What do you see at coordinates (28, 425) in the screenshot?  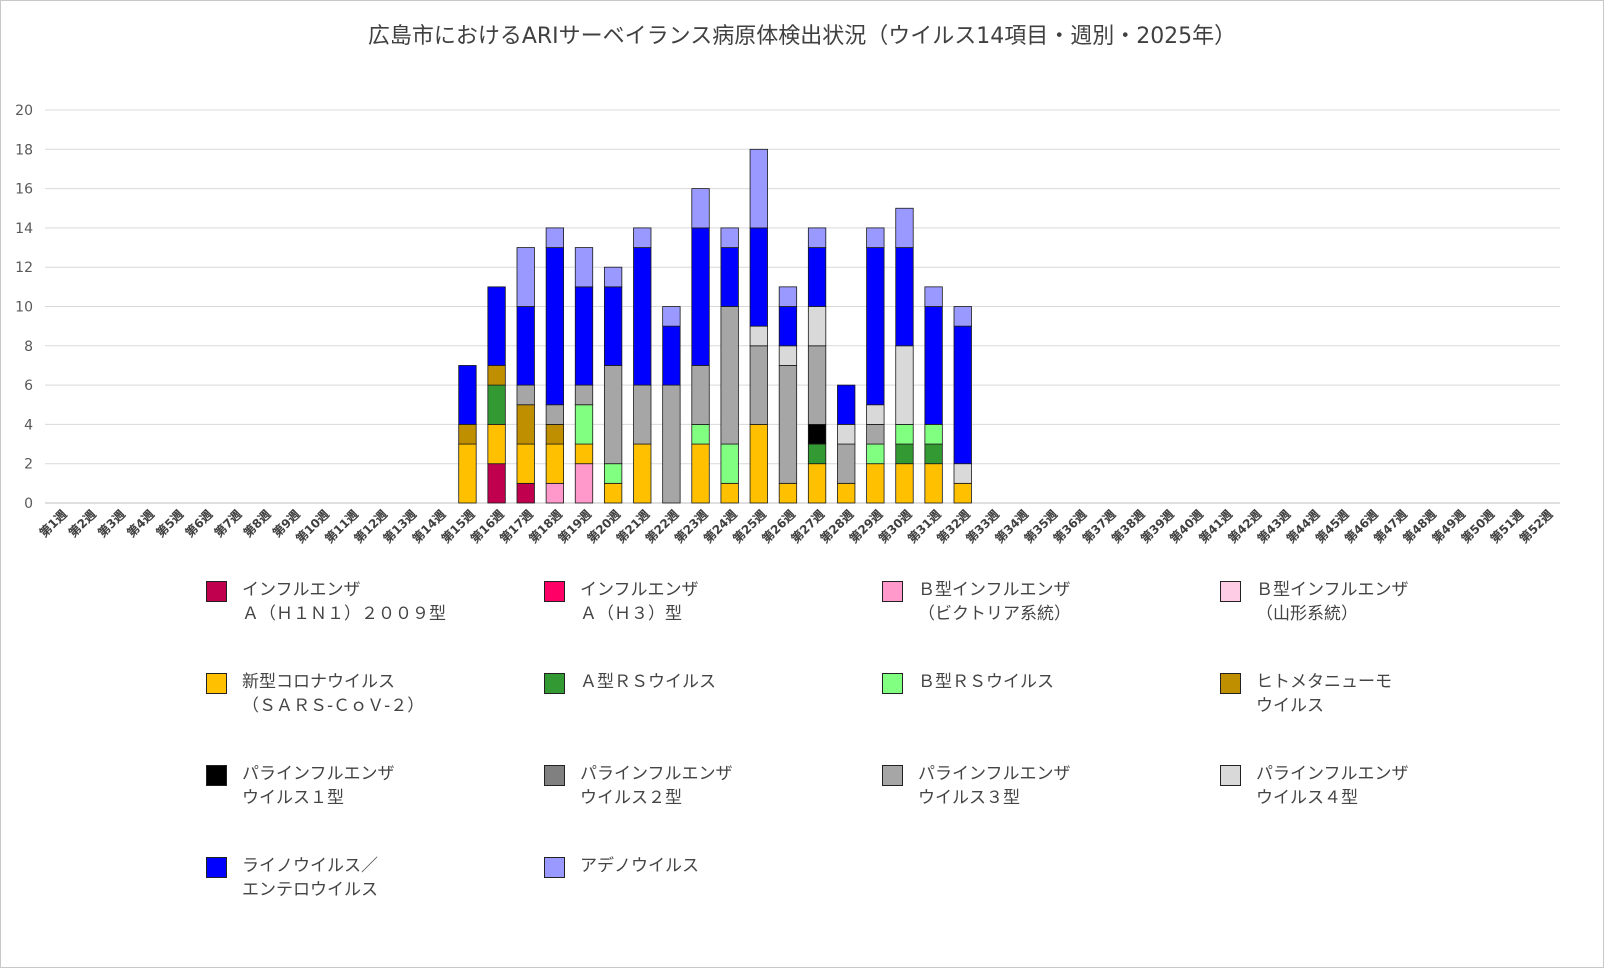 I see `y-tick-label: 4` at bounding box center [28, 425].